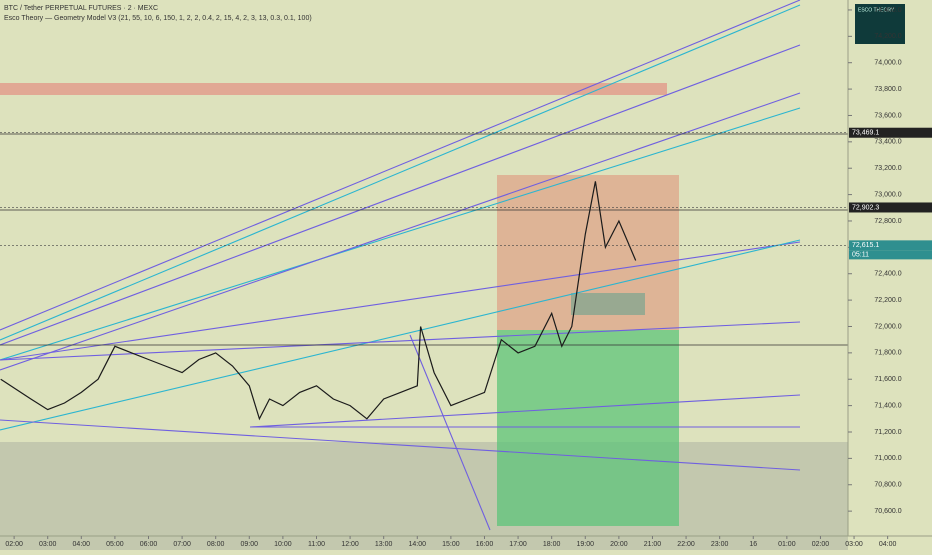 The image size is (932, 555). Describe the element at coordinates (865, 207) in the screenshot. I see `price-tag-label: 72,902.3` at that location.